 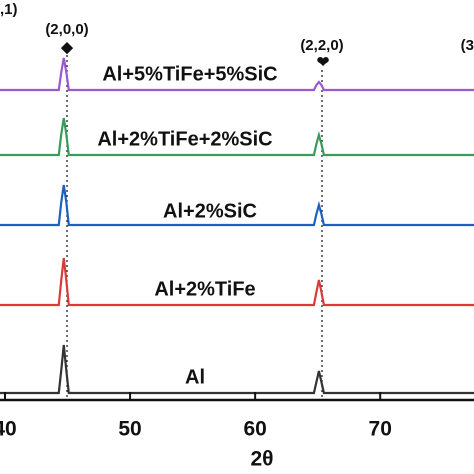 What do you see at coordinates (66, 47) in the screenshot?
I see `annotation: ◆` at bounding box center [66, 47].